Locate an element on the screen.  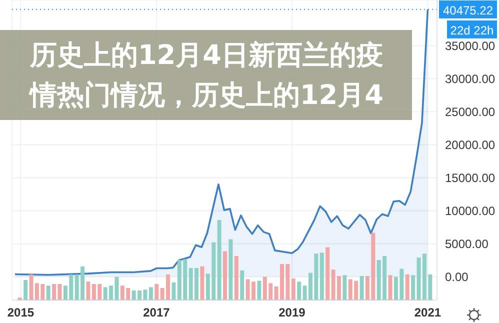
ref-line-label: 40475.22 is located at coordinates (468, 10).